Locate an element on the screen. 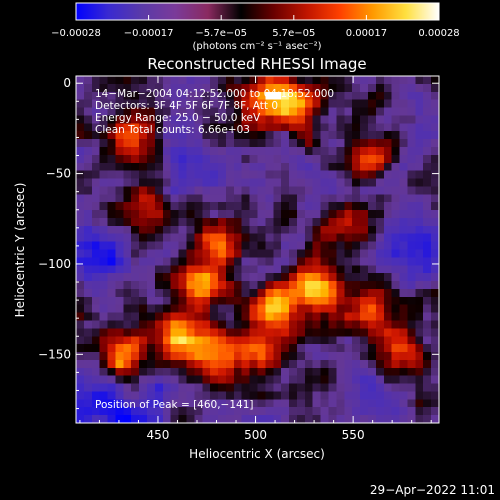 Image resolution: width=500 pixels, height=500 pixels. annotation-detectors: Detectors: 3F 4F 5F 6F 7F 8F, Att 0 is located at coordinates (186, 106).